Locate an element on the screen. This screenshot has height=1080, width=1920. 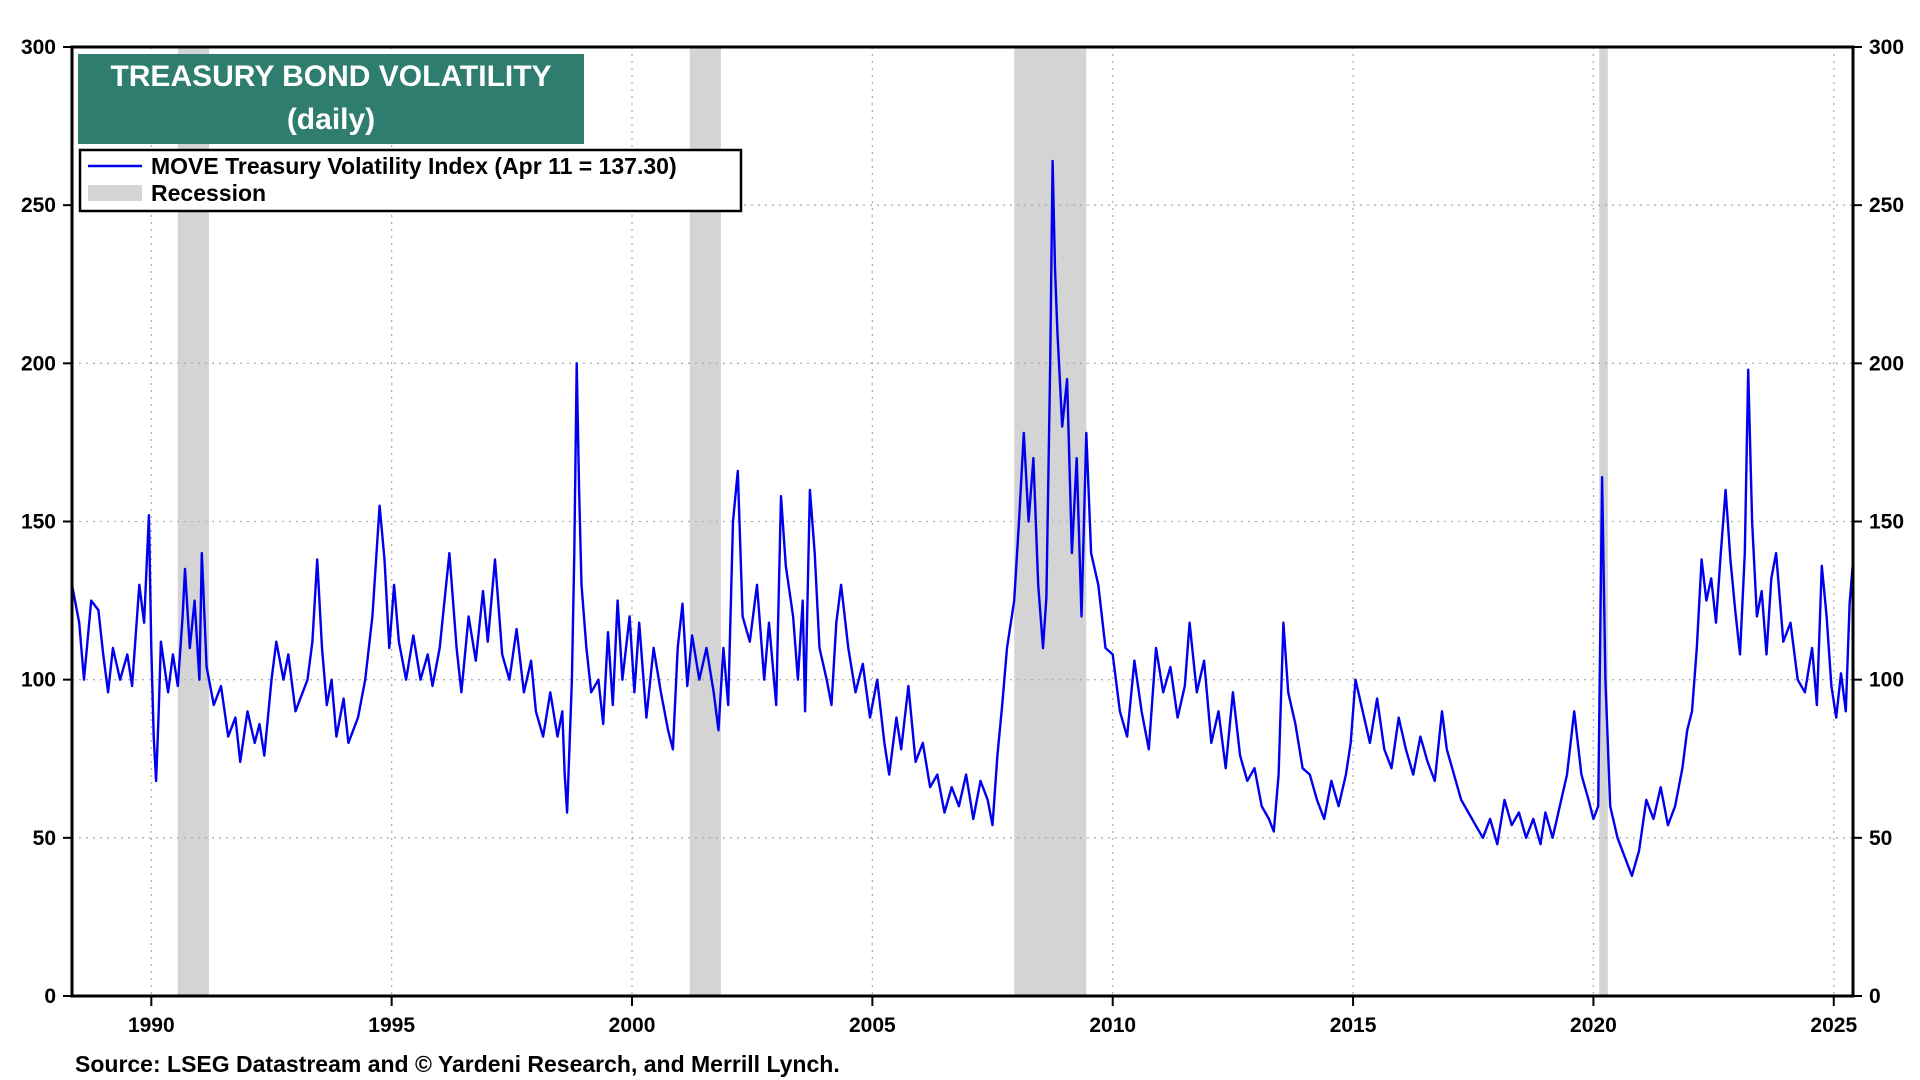
x-tick-label-7: 2025 is located at coordinates (1833, 1025).